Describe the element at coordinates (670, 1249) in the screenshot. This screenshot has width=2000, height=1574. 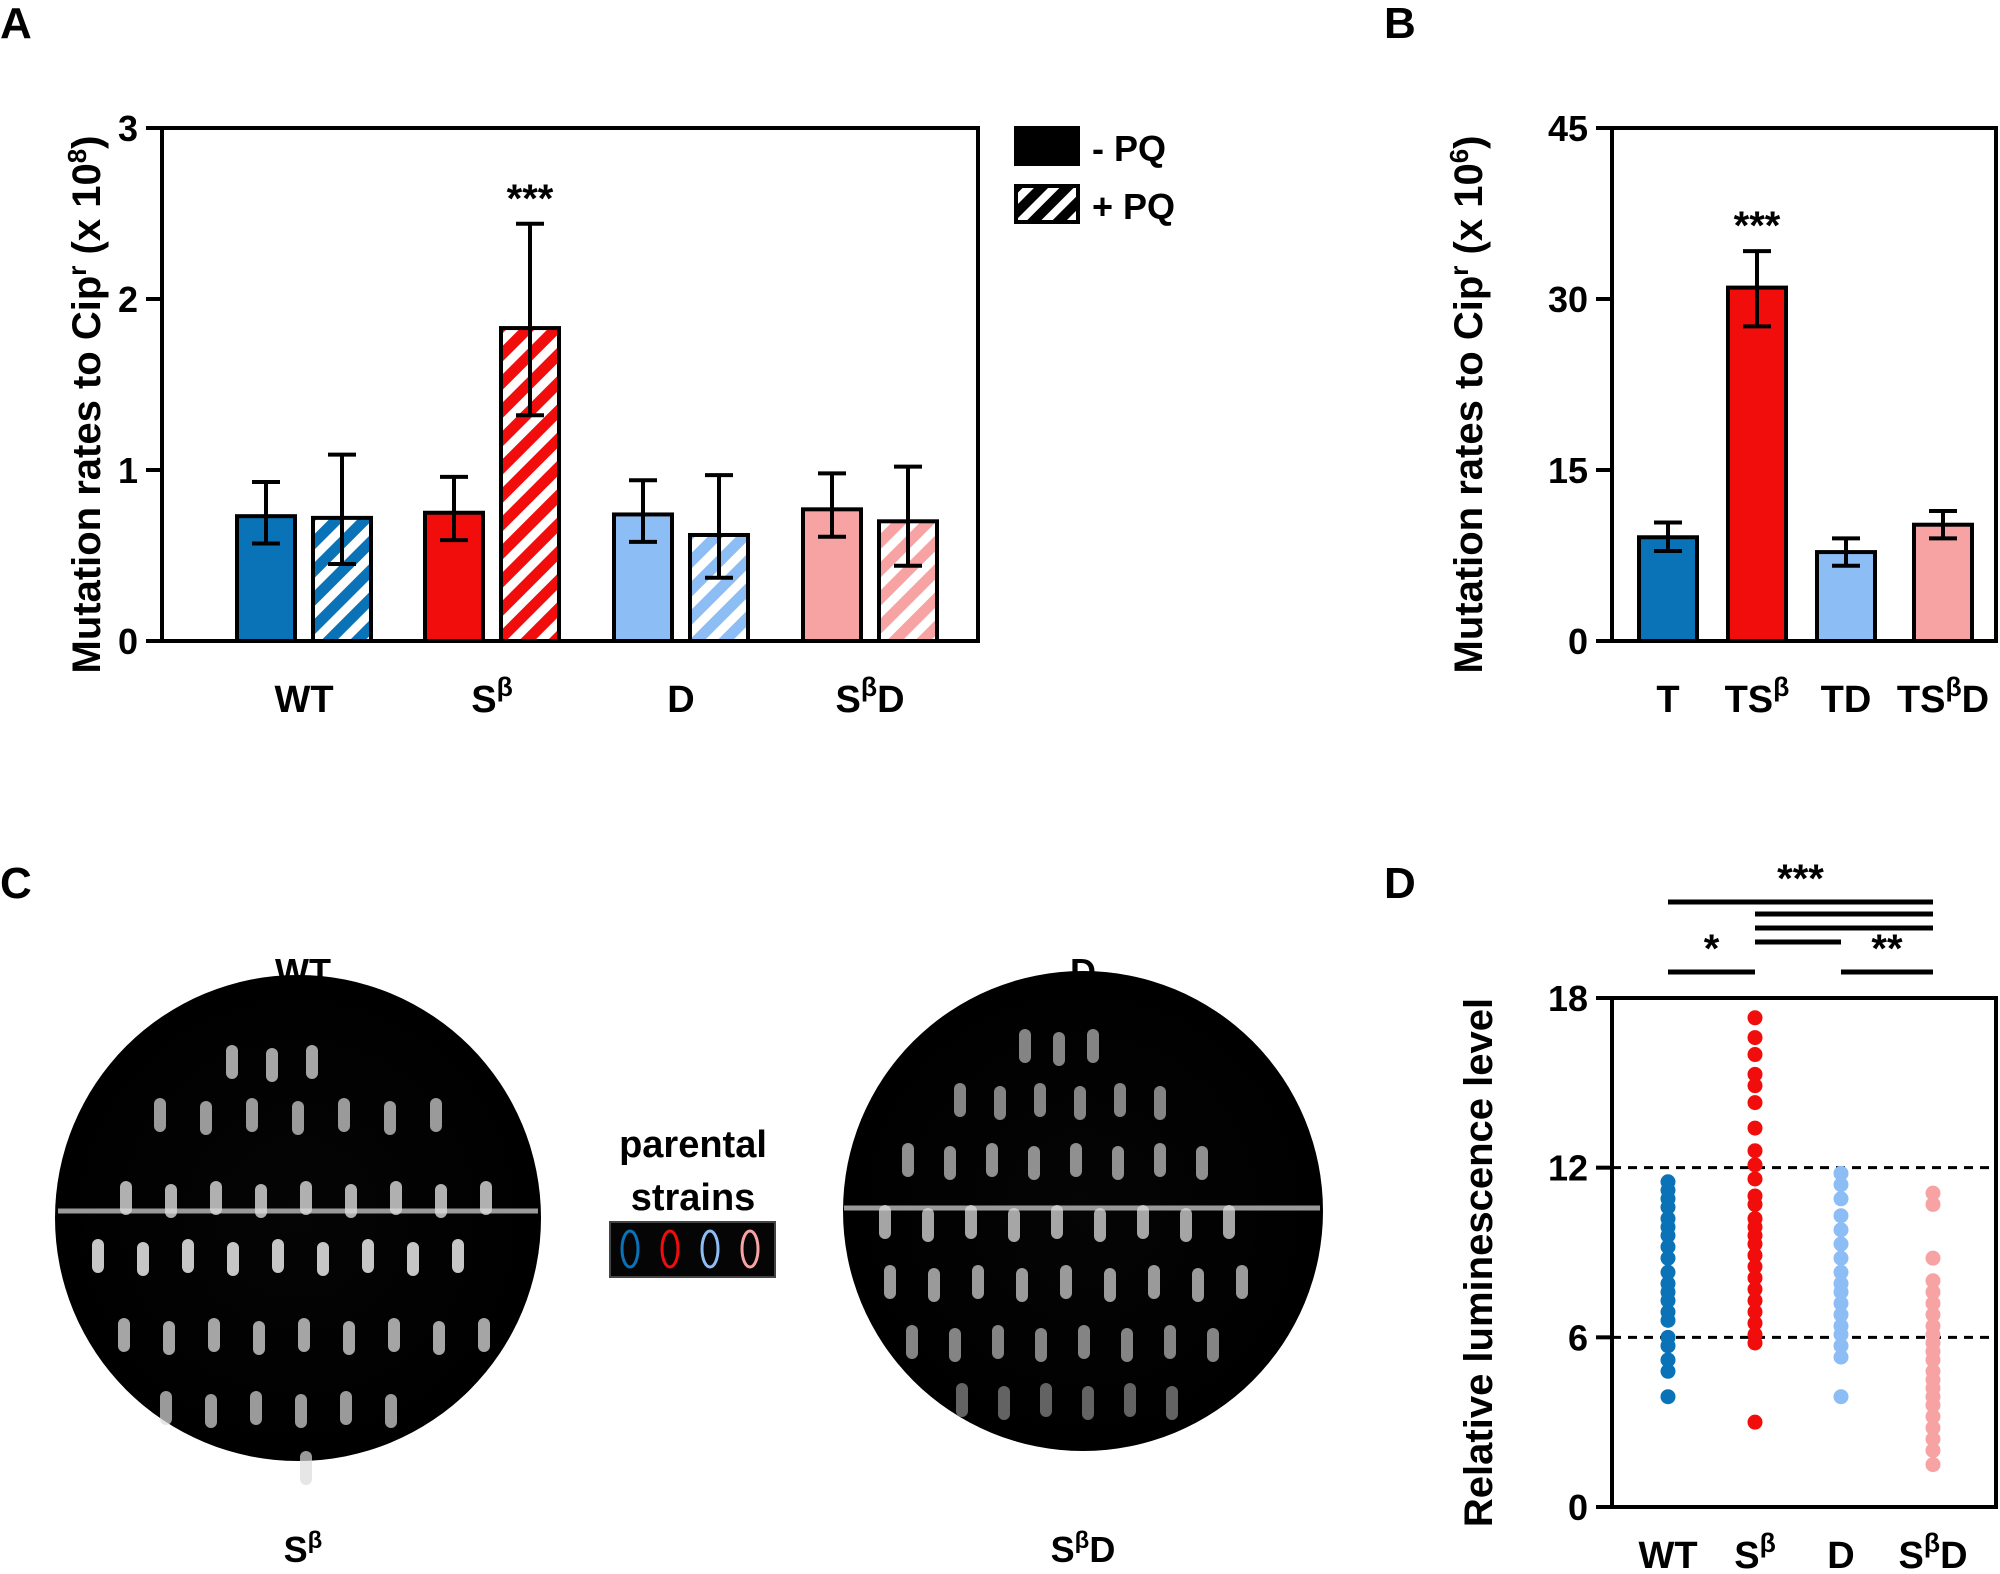
I see `parental-oval-sb` at that location.